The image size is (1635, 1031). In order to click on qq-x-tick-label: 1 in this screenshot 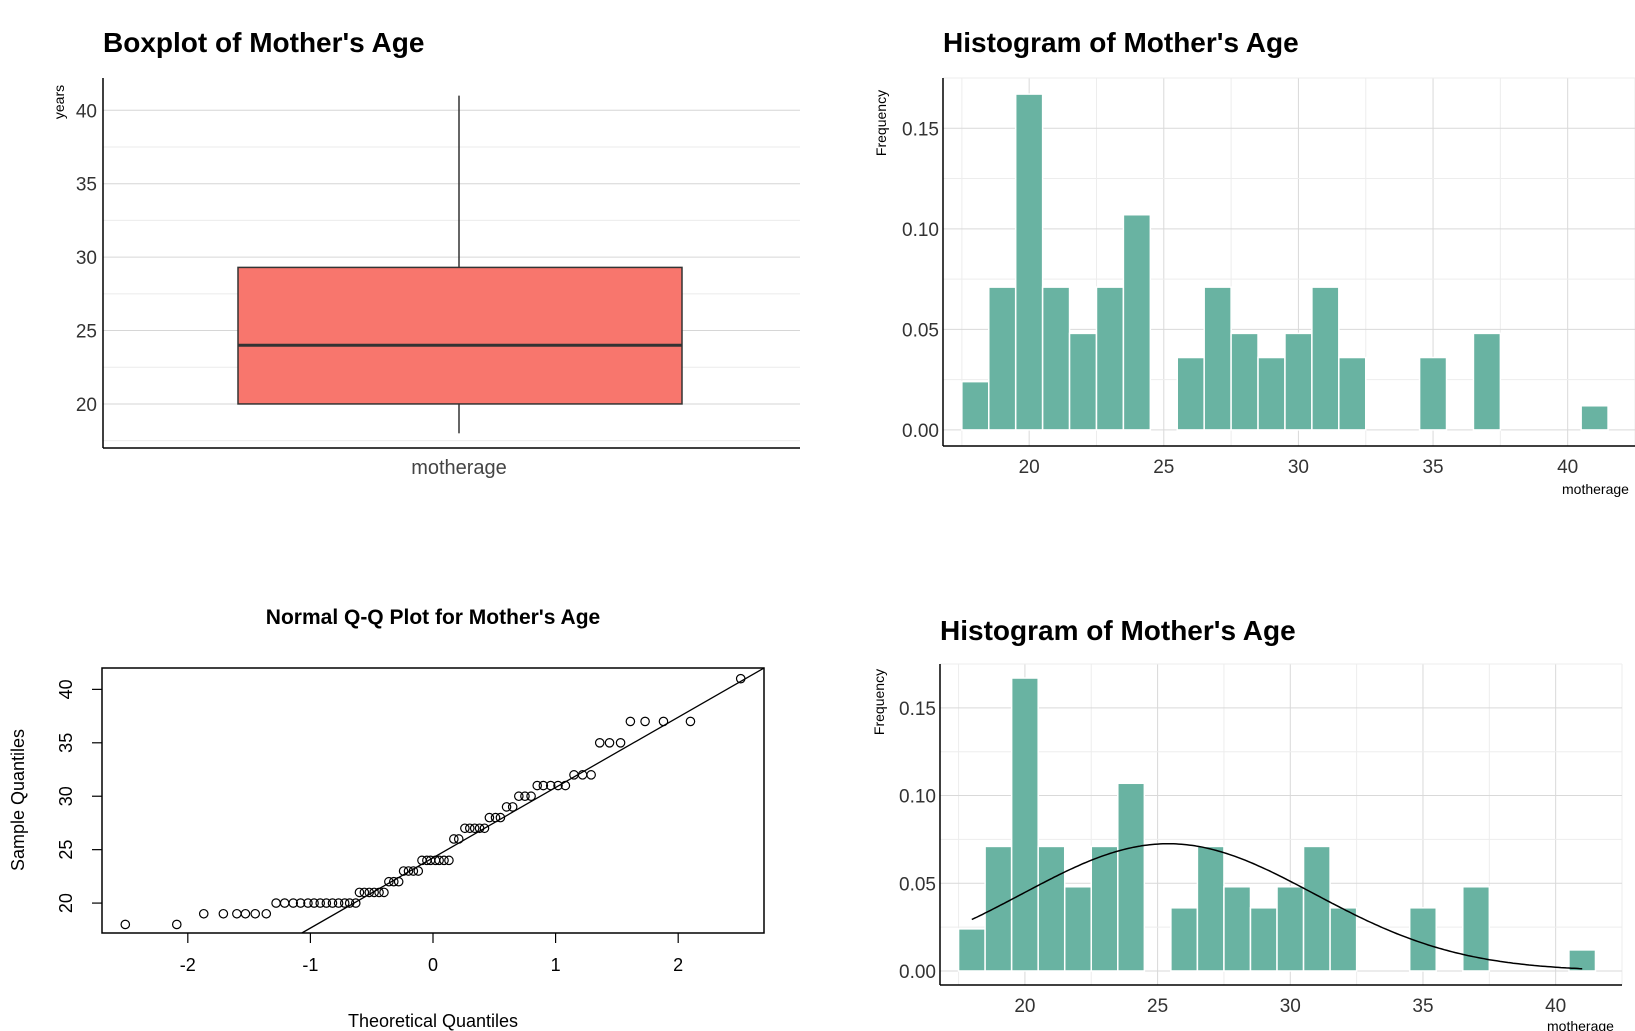, I will do `click(556, 965)`.